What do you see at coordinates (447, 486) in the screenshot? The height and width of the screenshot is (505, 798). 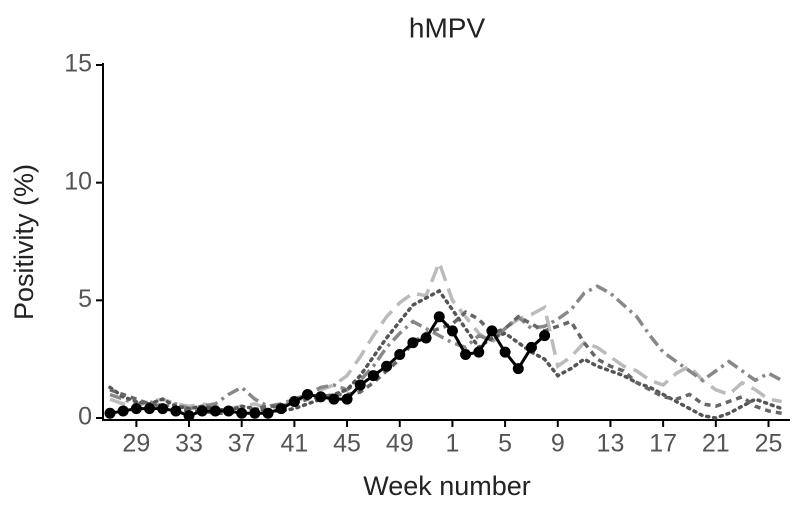 I see `x-axis-label: Week number` at bounding box center [447, 486].